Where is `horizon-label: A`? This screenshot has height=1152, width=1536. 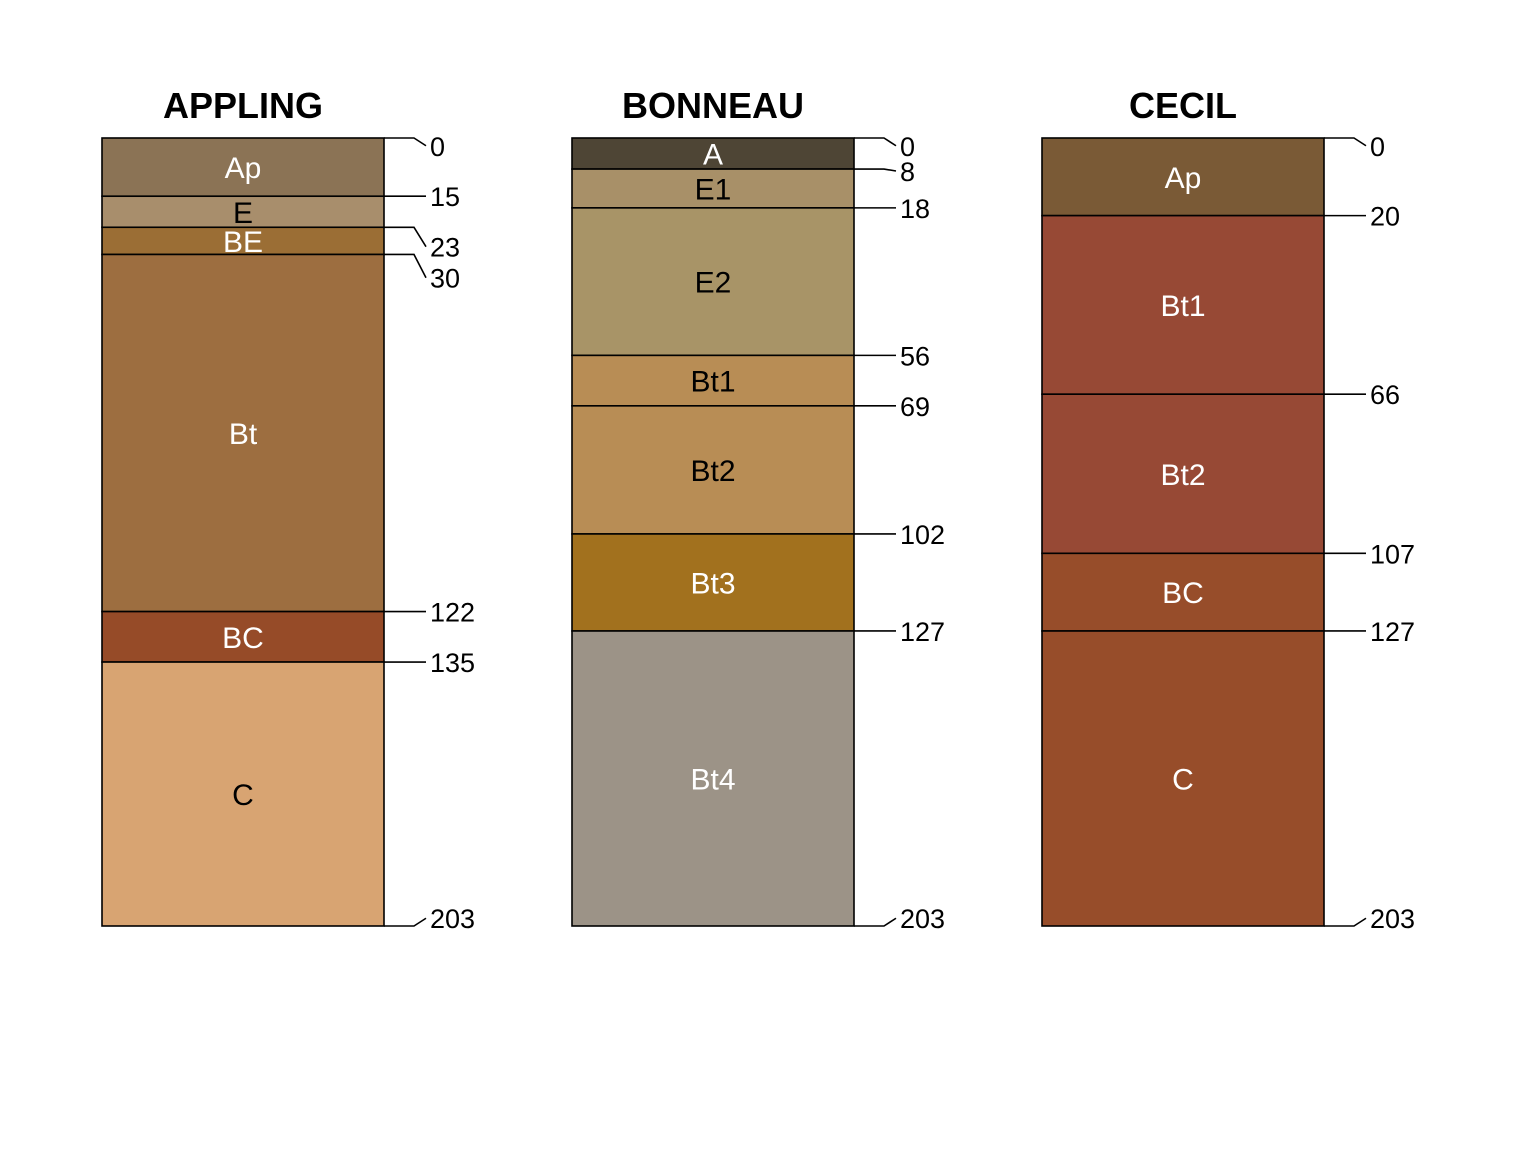 horizon-label: A is located at coordinates (713, 155).